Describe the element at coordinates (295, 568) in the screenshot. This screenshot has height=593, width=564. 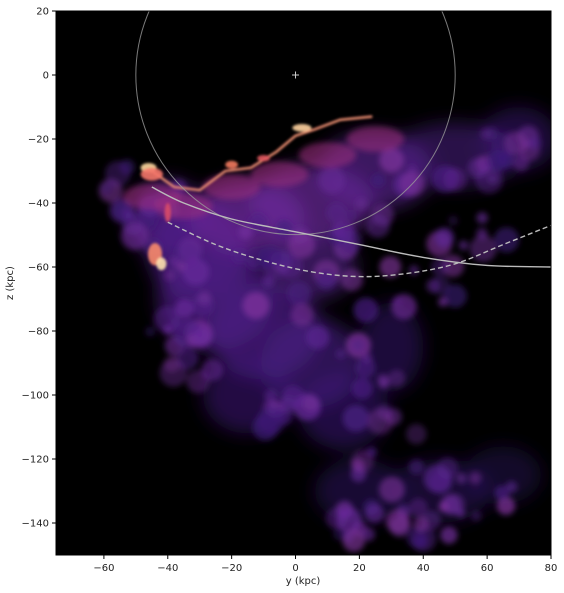
I see `x-tick-label: 0` at that location.